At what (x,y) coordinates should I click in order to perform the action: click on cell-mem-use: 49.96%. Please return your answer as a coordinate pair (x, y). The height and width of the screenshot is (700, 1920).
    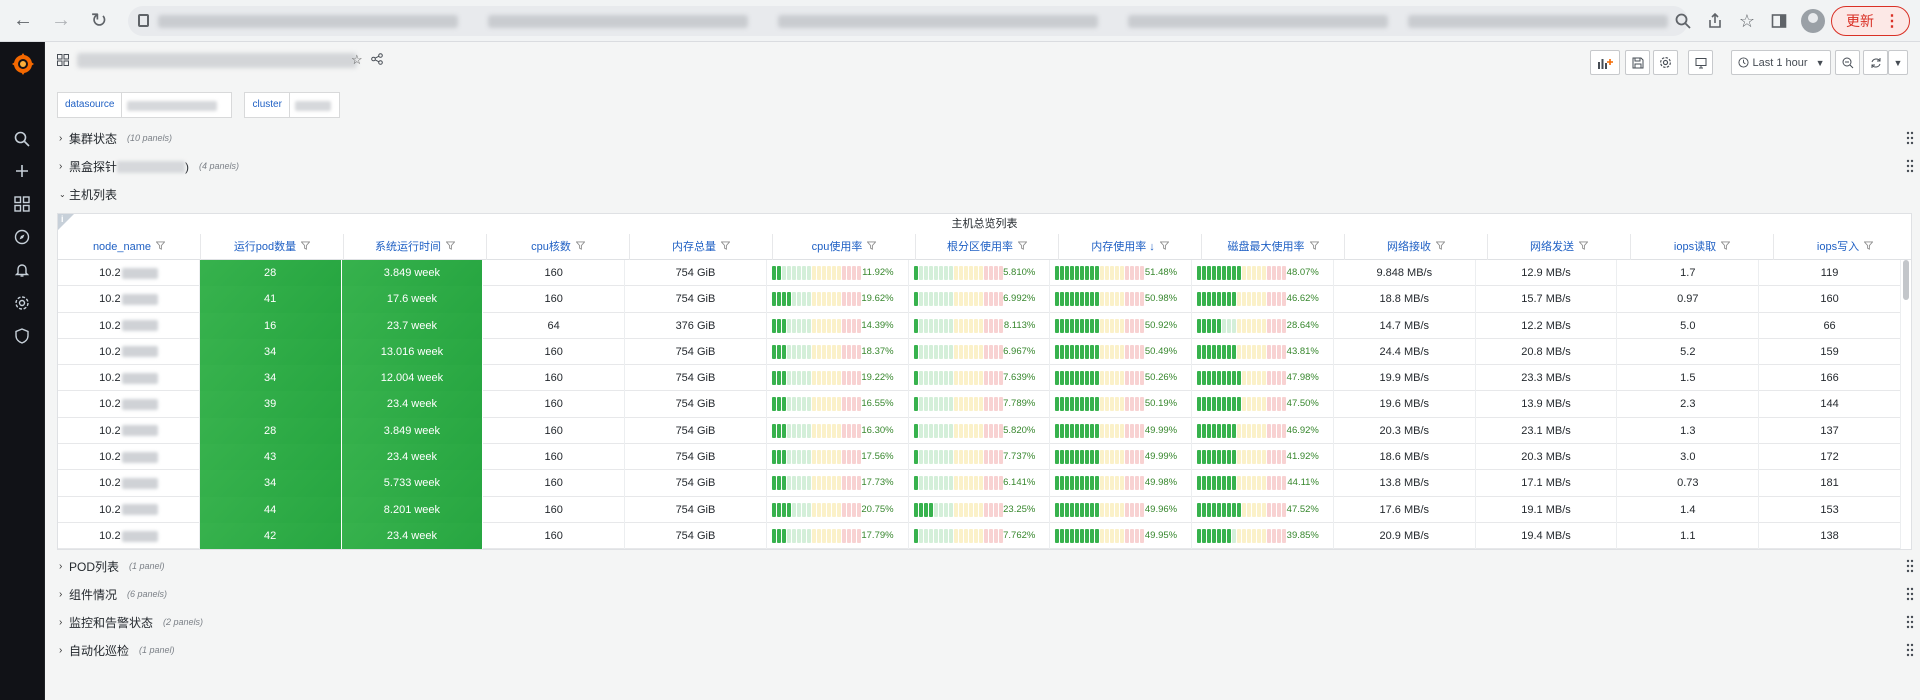
    Looking at the image, I should click on (1121, 509).